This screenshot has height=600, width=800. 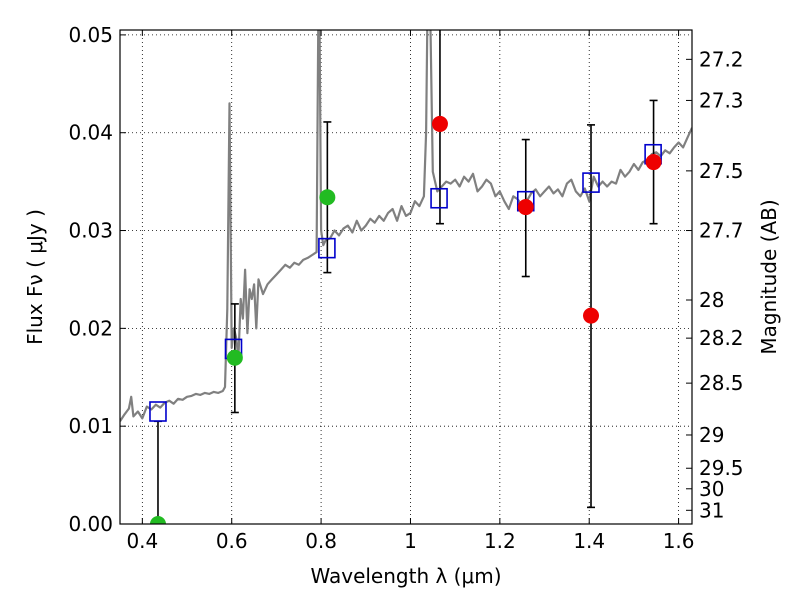 I want to click on magnitude-tick-label: 30, so click(x=711, y=489).